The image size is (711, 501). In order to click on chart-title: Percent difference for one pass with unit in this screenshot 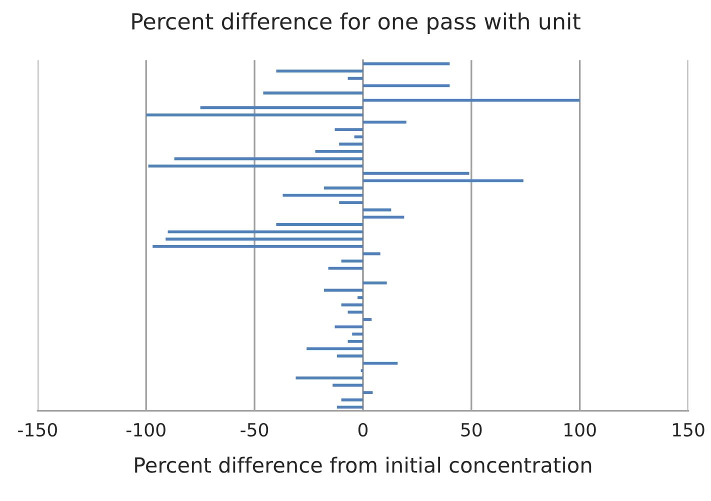, I will do `click(356, 23)`.